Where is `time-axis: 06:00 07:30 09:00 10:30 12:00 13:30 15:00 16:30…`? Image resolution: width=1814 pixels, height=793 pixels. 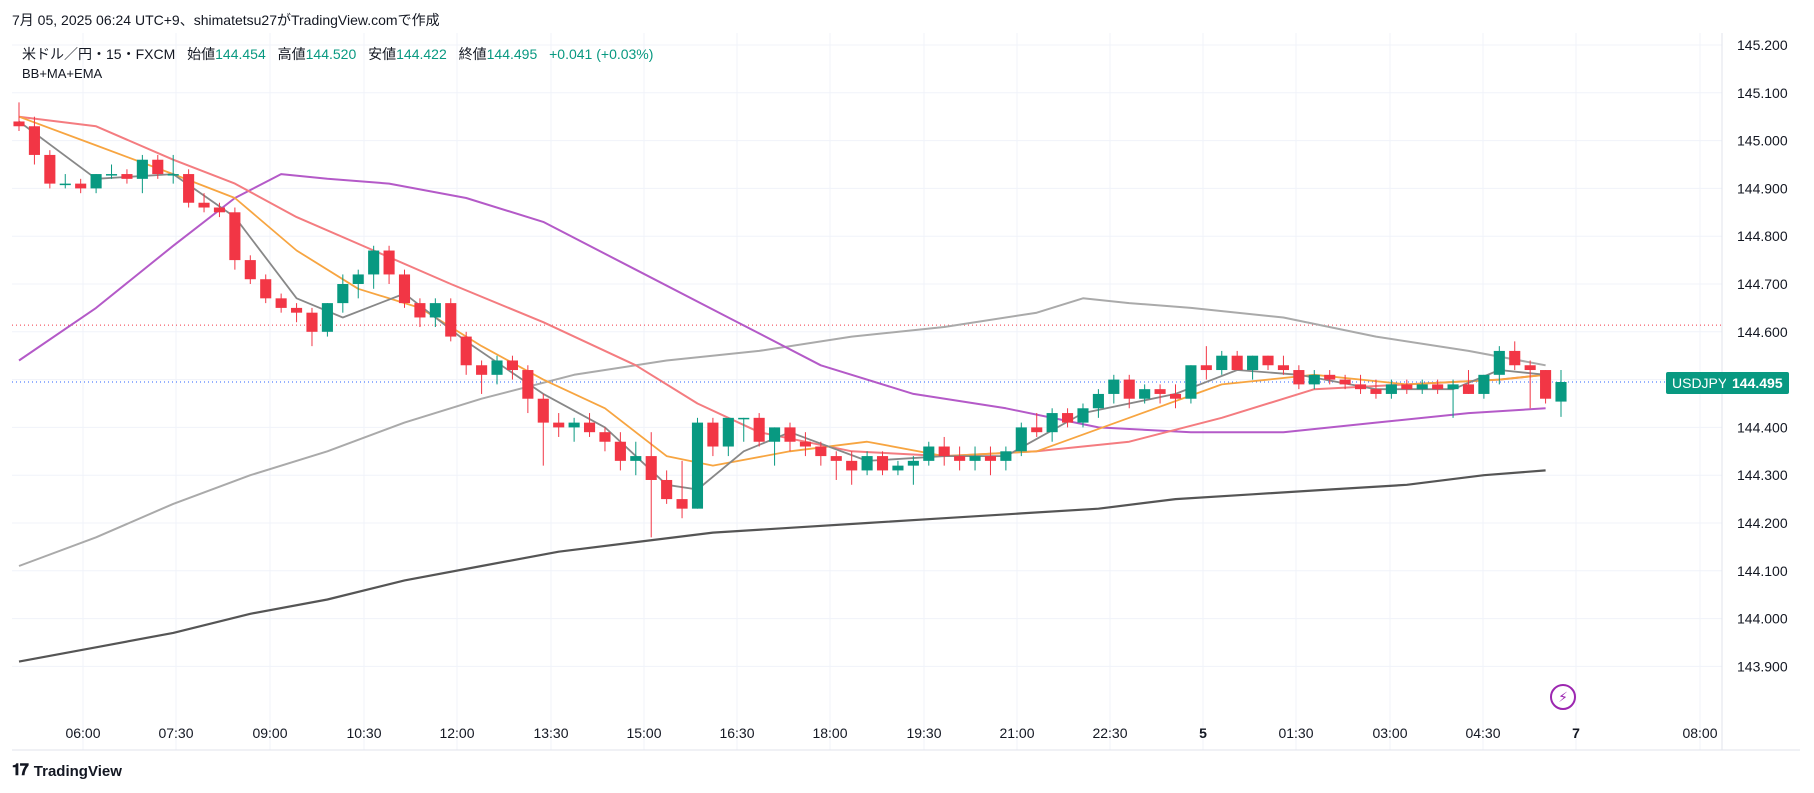
time-axis: 06:00 07:30 09:00 10:30 12:00 13:30 15:00 16:30… is located at coordinates (891, 733).